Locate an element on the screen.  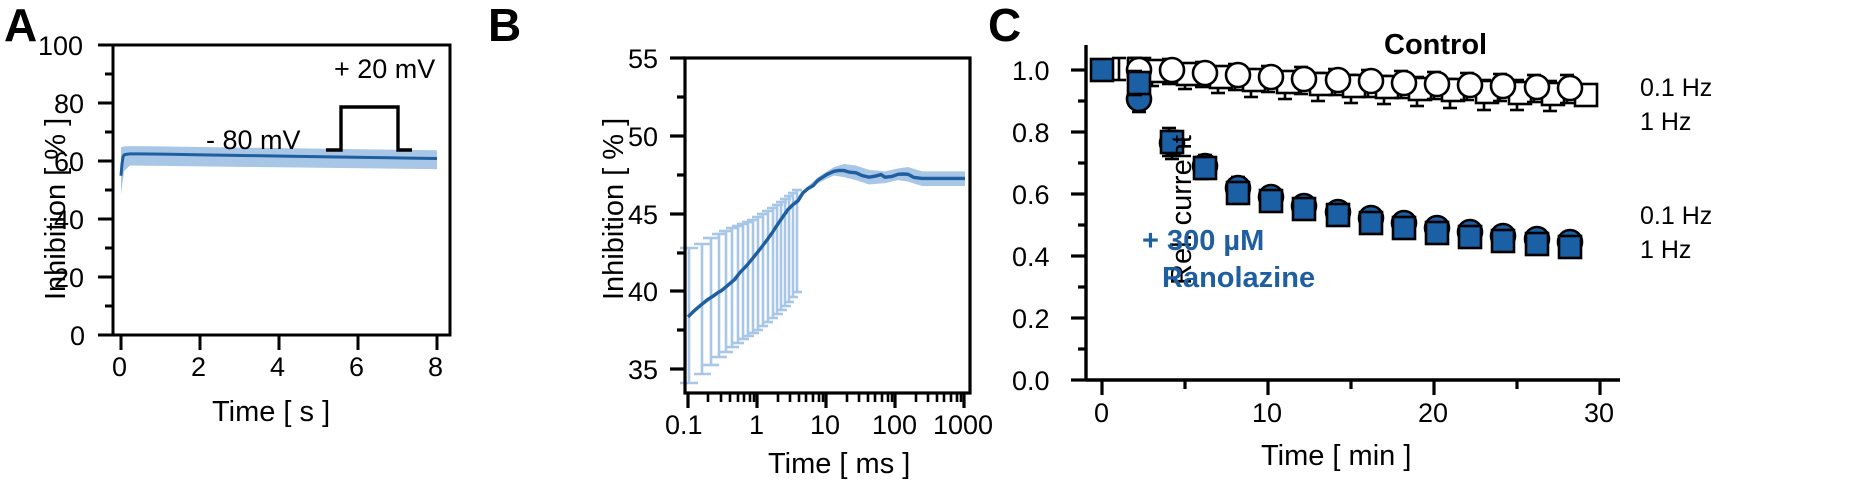
panel-a-ytick-80: 80 is located at coordinates (69, 104).